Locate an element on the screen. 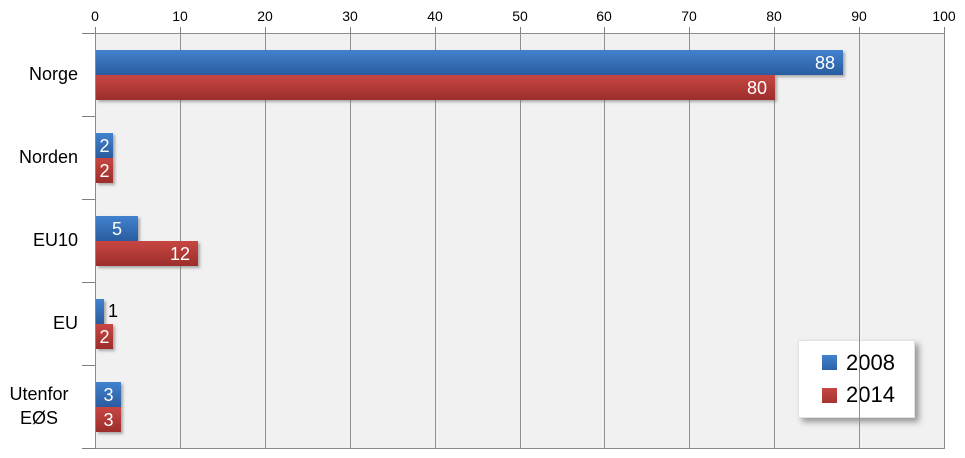  bar-2014-norden: 2 is located at coordinates (104, 170).